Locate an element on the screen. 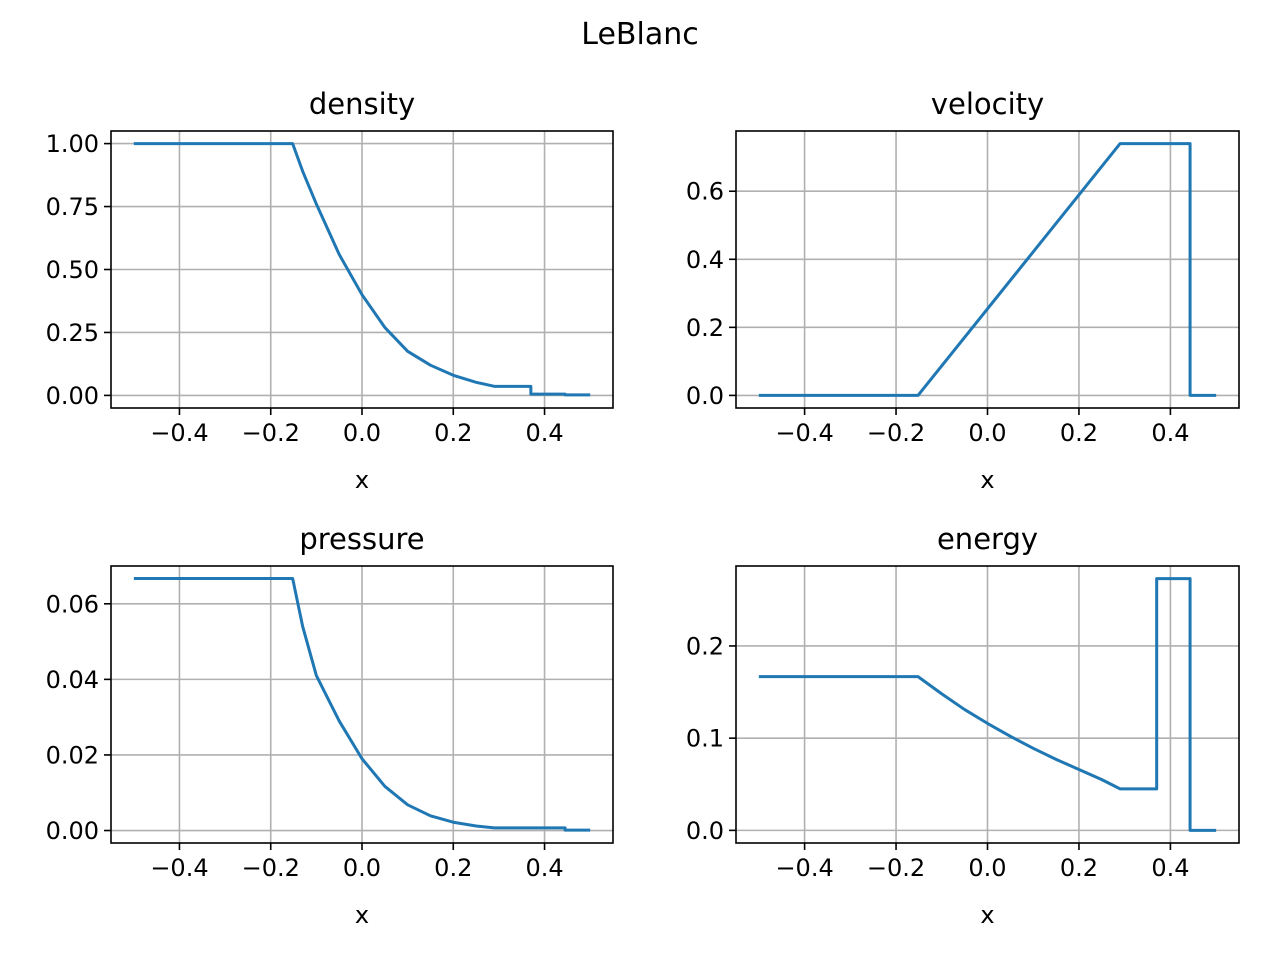 The image size is (1280, 960). figure-suptitle: LeBlanc is located at coordinates (639, 34).